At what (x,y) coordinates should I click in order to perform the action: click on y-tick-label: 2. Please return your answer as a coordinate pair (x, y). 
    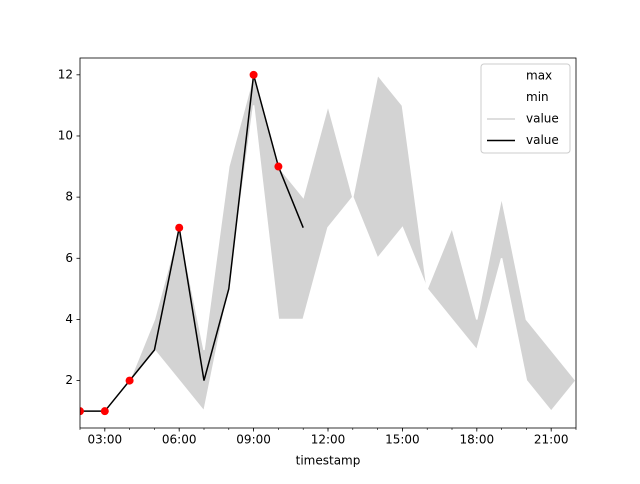
    Looking at the image, I should click on (69, 380).